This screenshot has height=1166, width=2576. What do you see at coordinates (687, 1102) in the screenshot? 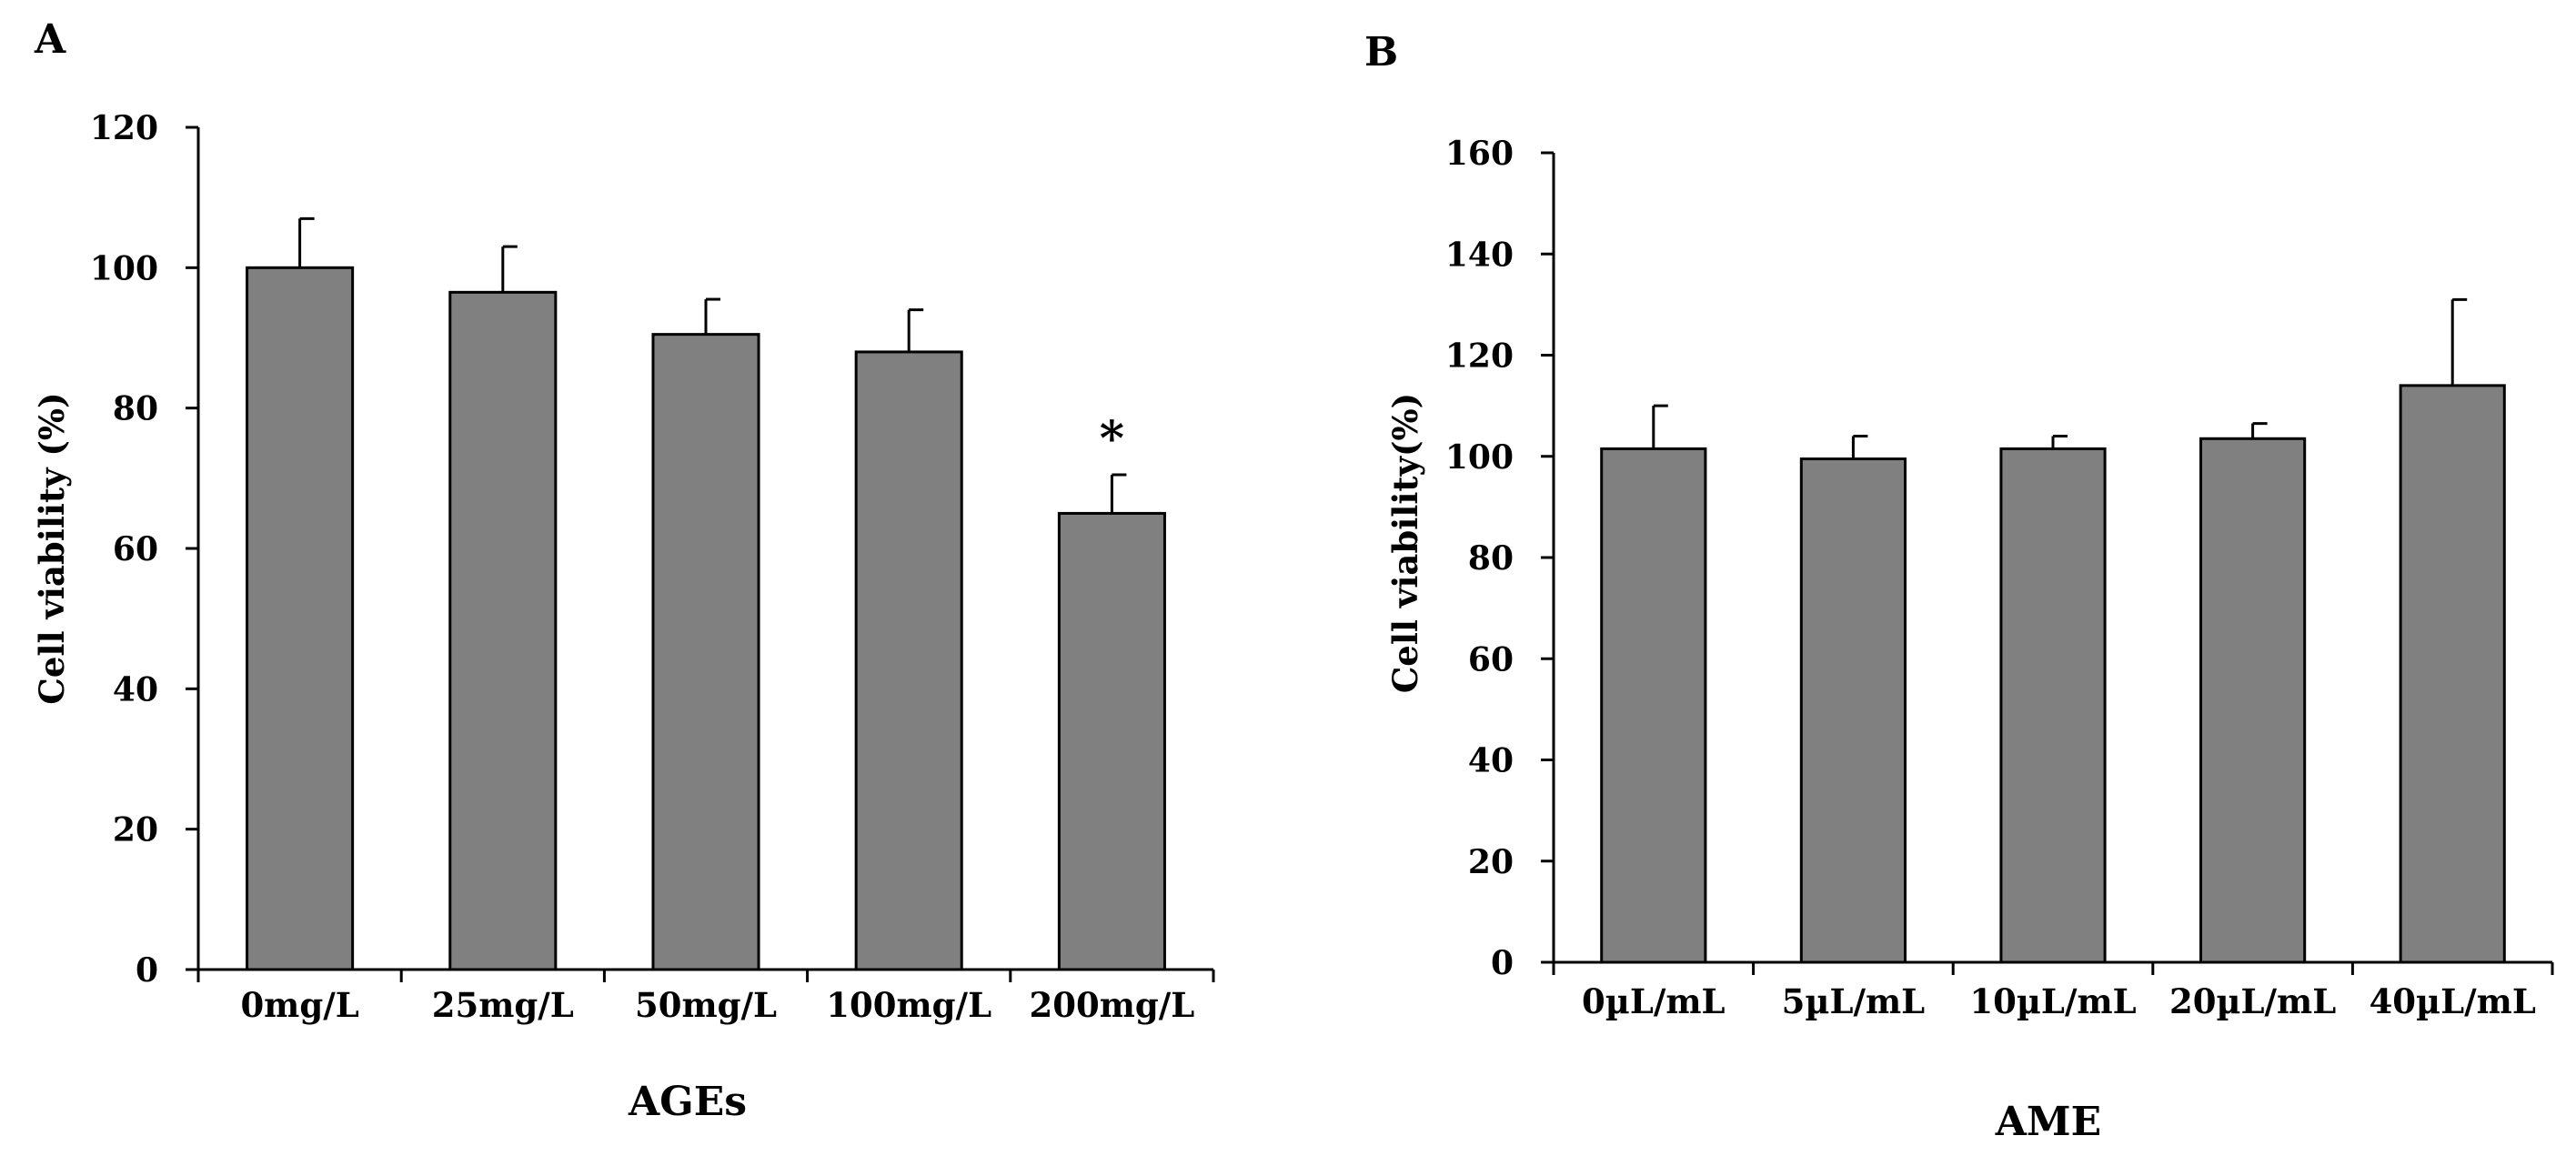
I see `x-axis-title: AGEs` at bounding box center [687, 1102].